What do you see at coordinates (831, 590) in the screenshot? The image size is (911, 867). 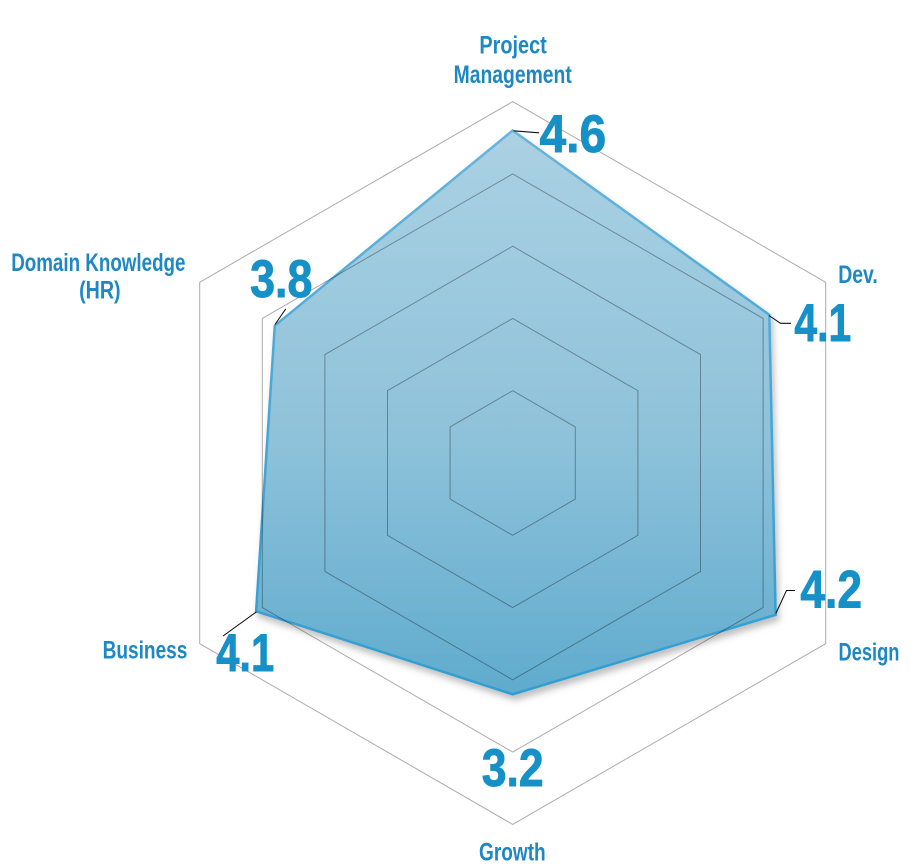 I see `svg-text: 4.2` at bounding box center [831, 590].